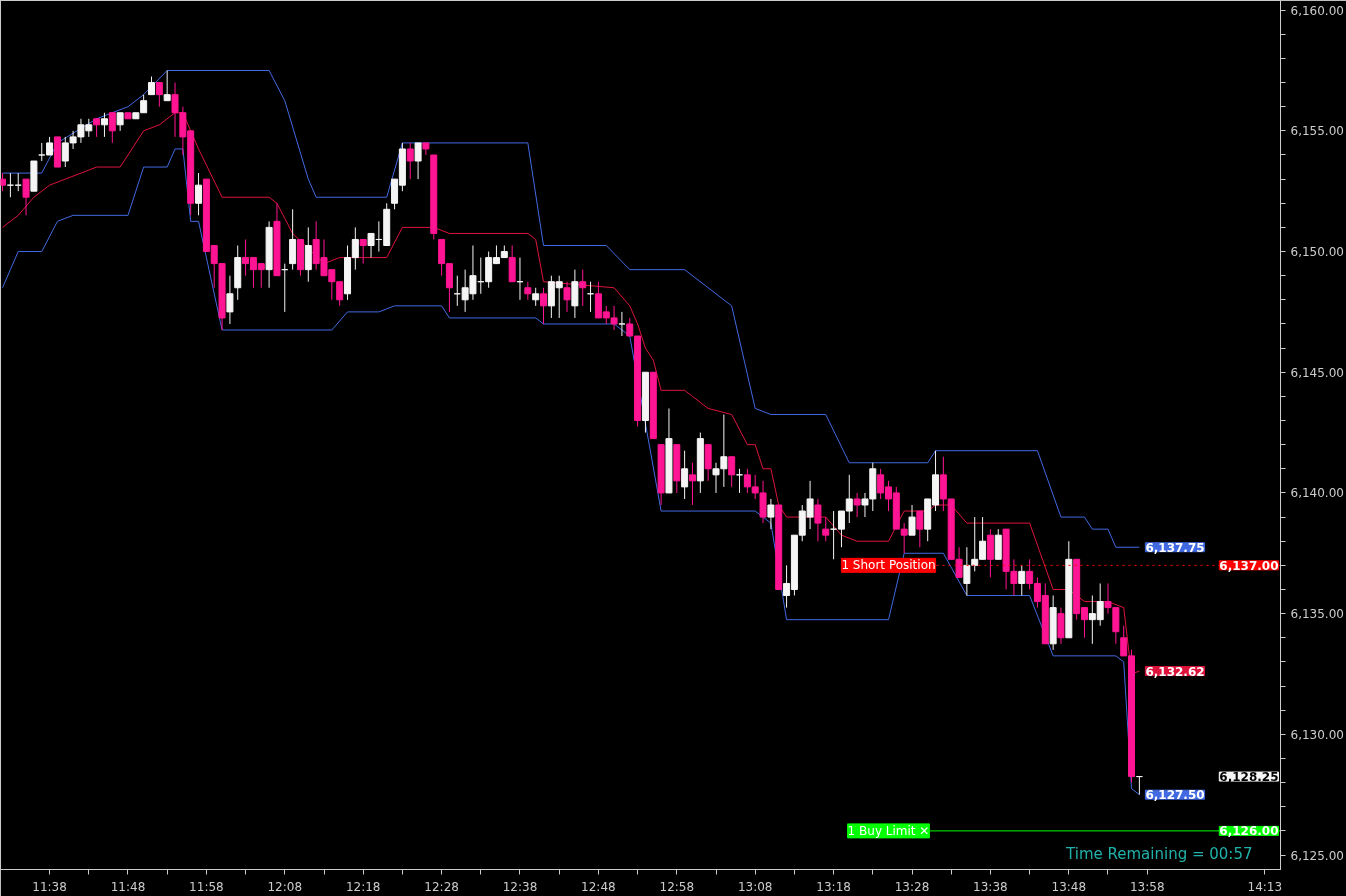  Describe the element at coordinates (1317, 493) in the screenshot. I see `y-tick-label: 6,140.00` at that location.